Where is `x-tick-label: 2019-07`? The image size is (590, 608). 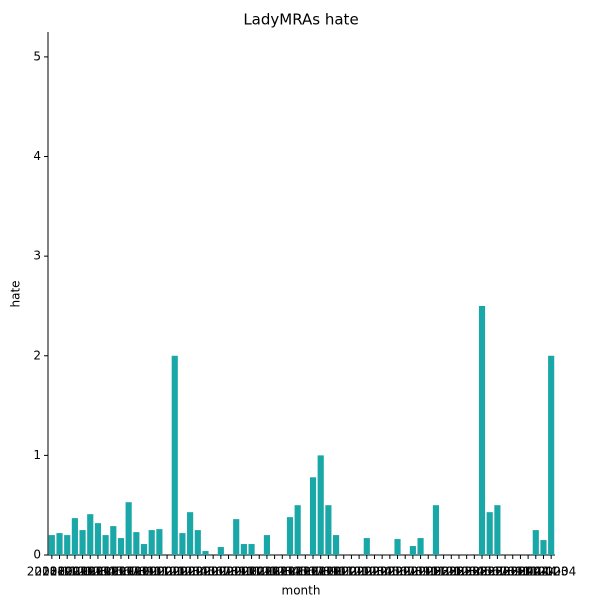
x-tick-label: 2019-07 is located at coordinates (113, 572).